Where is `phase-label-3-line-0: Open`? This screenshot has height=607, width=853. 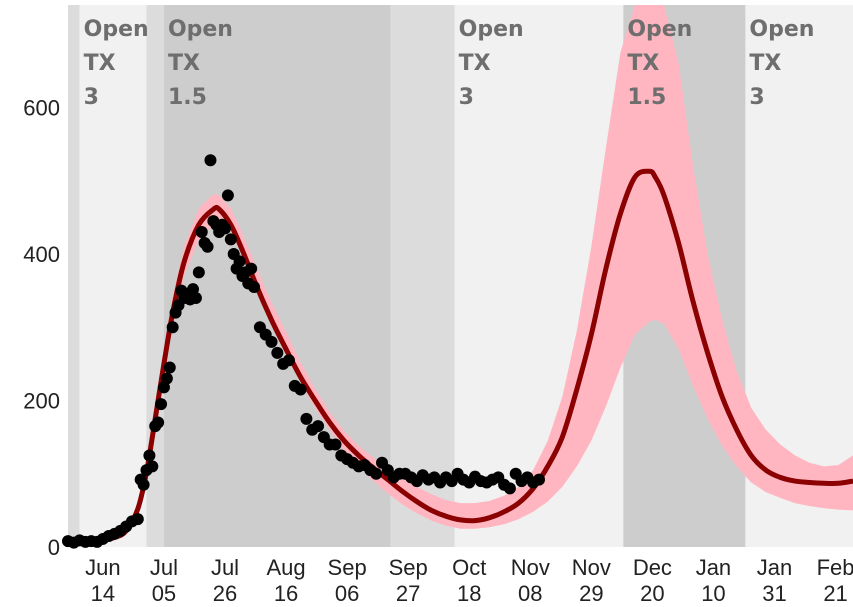
phase-label-3-line-0: Open is located at coordinates (200, 29).